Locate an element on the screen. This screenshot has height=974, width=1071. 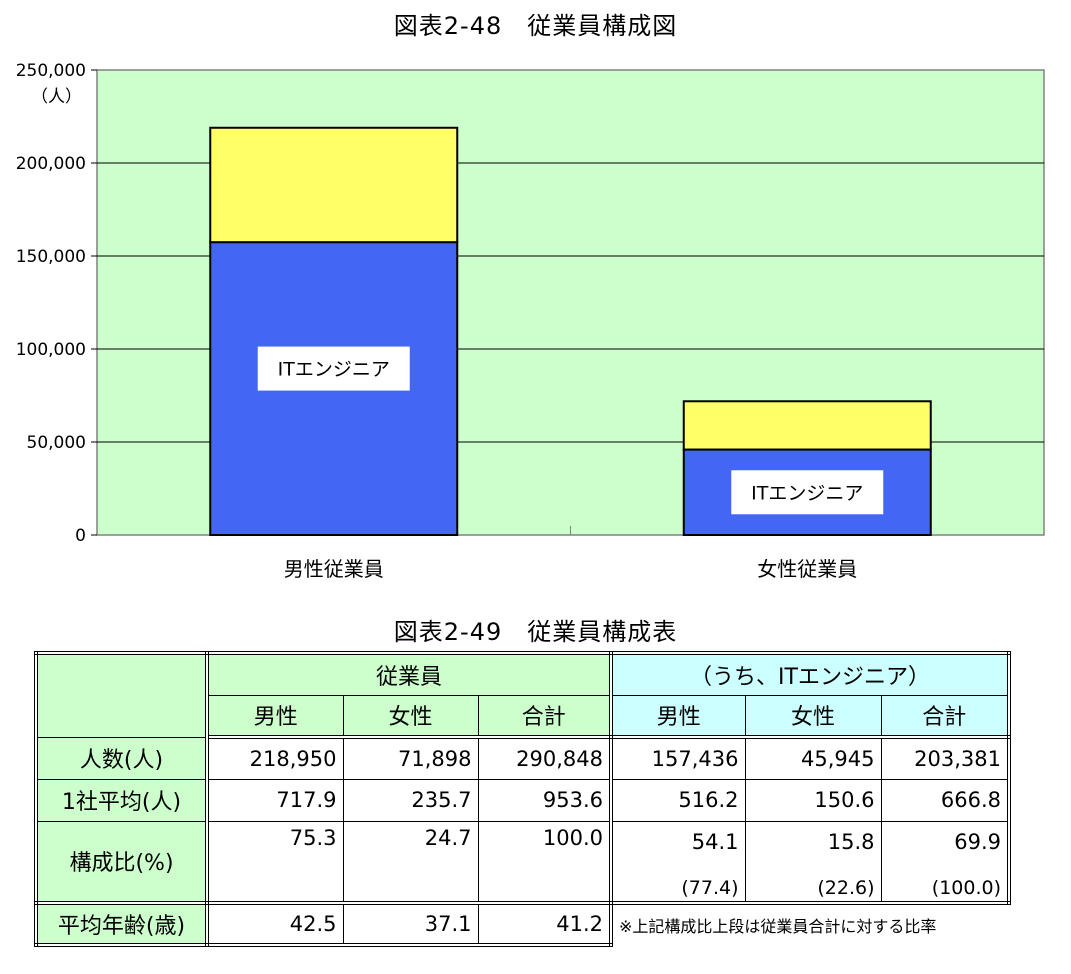
table-cell: 71,898 is located at coordinates (410, 758).